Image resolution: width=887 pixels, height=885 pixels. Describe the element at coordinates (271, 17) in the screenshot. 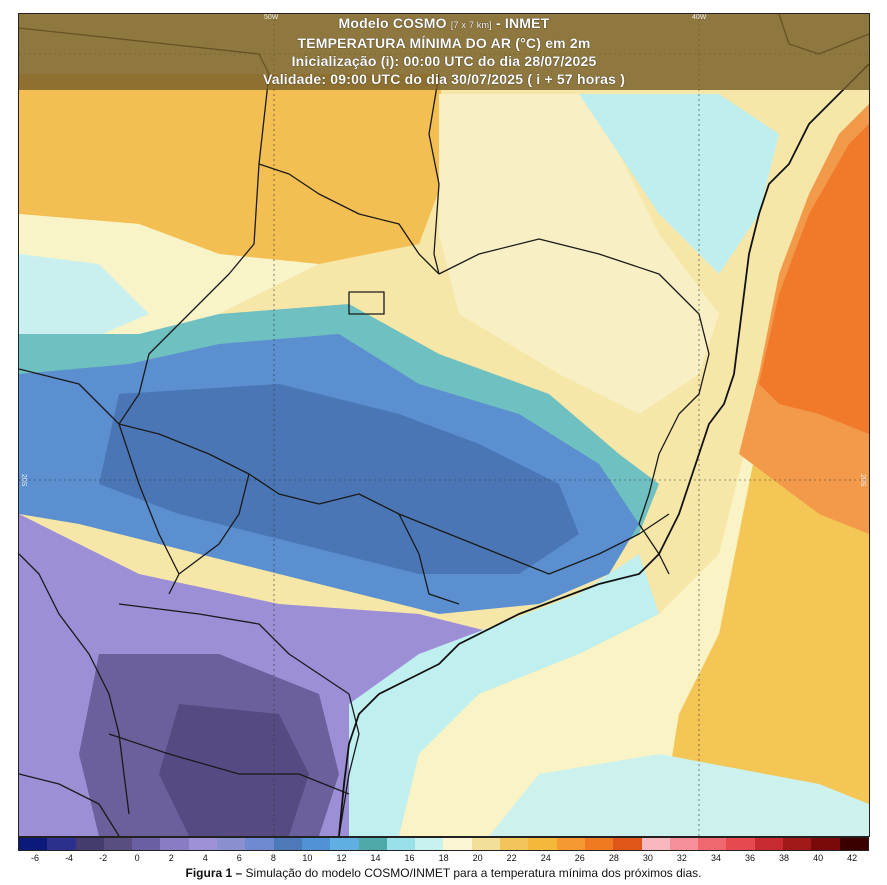

I see `grid-label-lon-west: 50W` at that location.